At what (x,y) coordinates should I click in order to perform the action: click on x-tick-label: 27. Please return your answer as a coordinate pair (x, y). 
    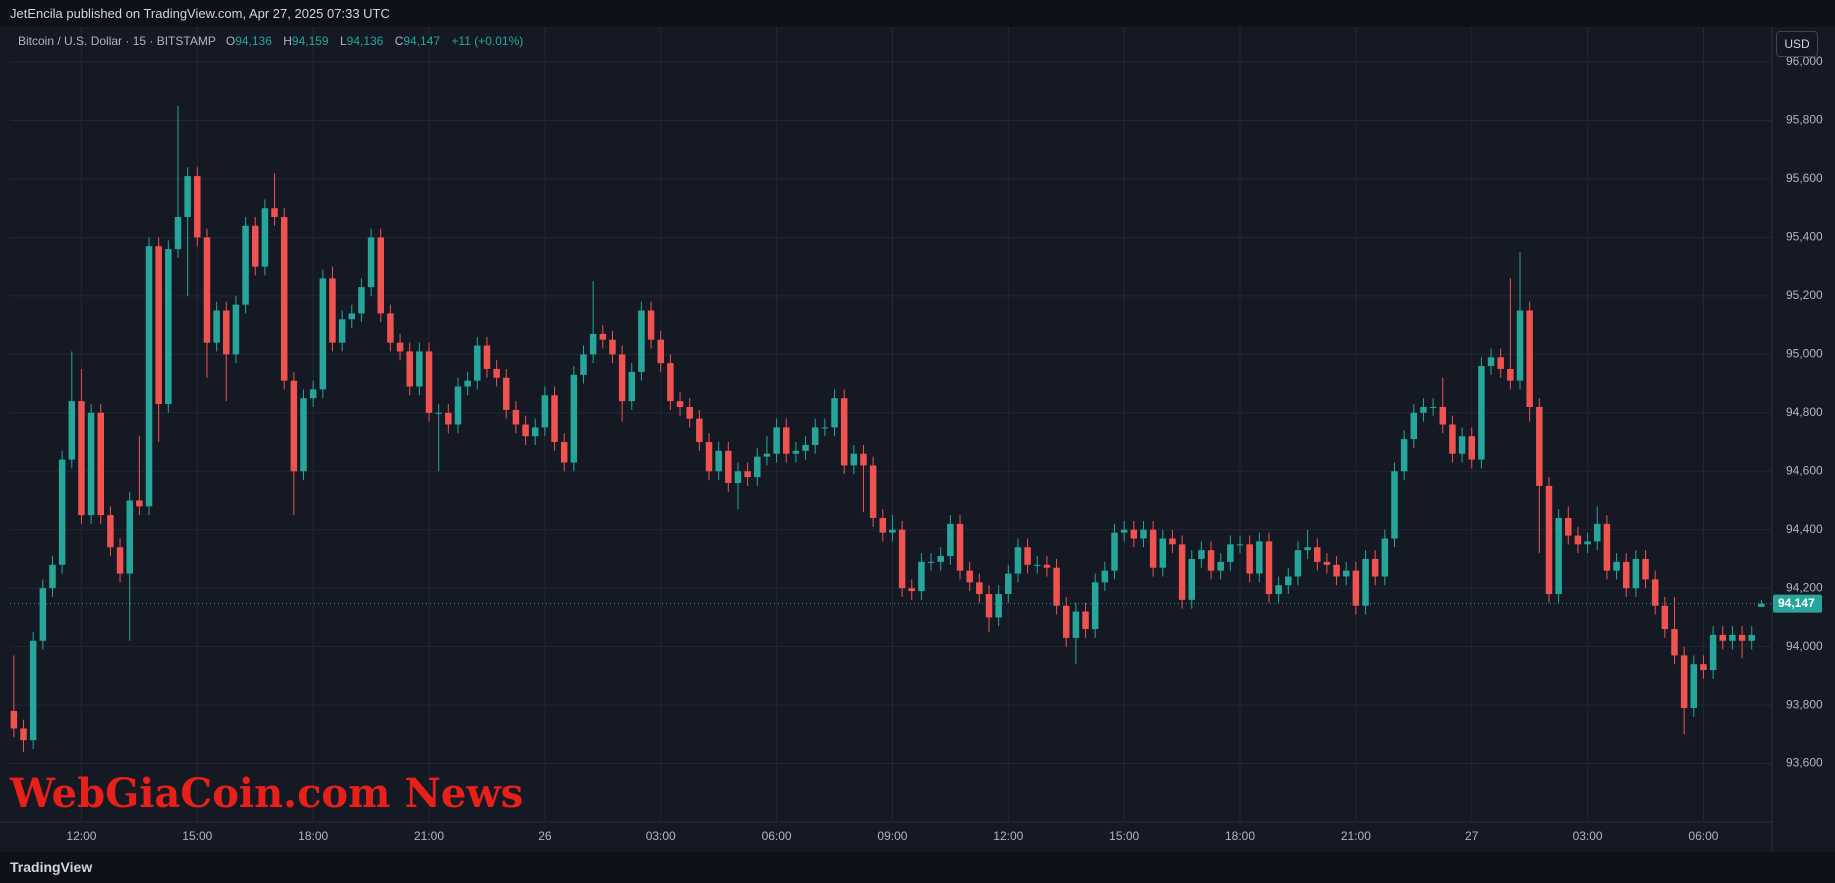
    Looking at the image, I should click on (1472, 836).